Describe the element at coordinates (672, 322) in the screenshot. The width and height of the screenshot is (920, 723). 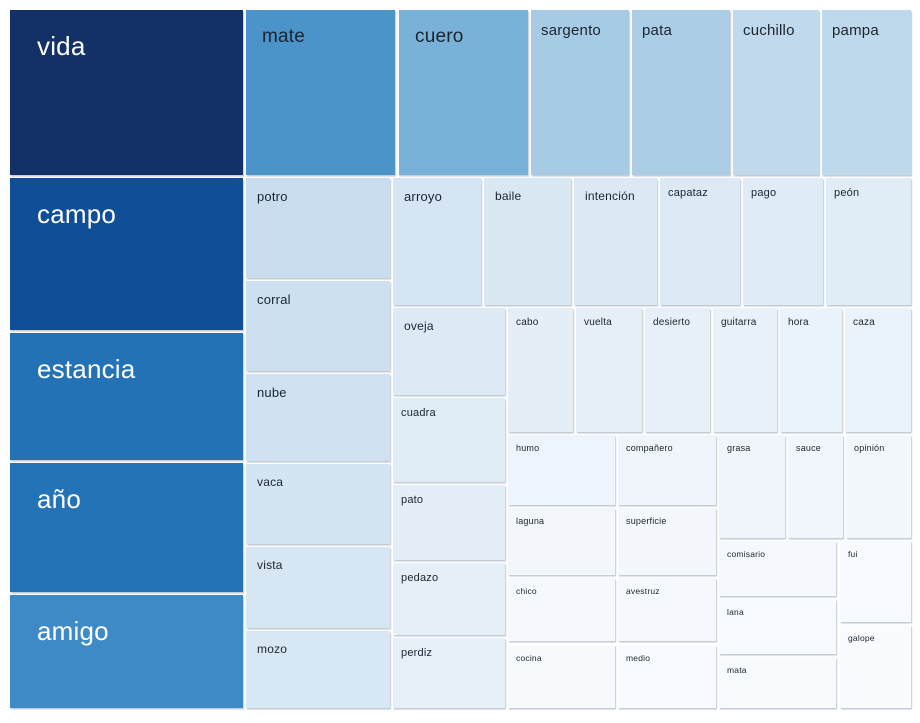
I see `treemap-cell-label: desierto` at that location.